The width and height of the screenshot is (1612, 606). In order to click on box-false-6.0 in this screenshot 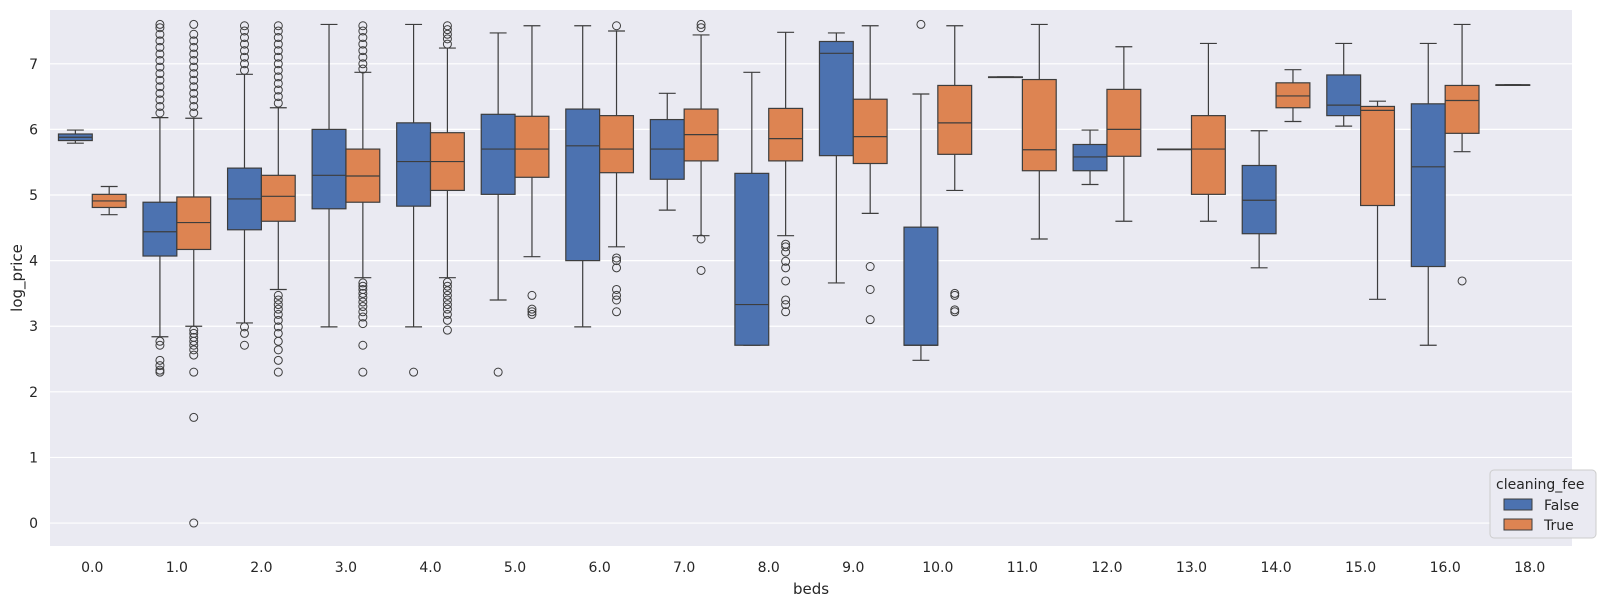, I will do `click(583, 176)`.